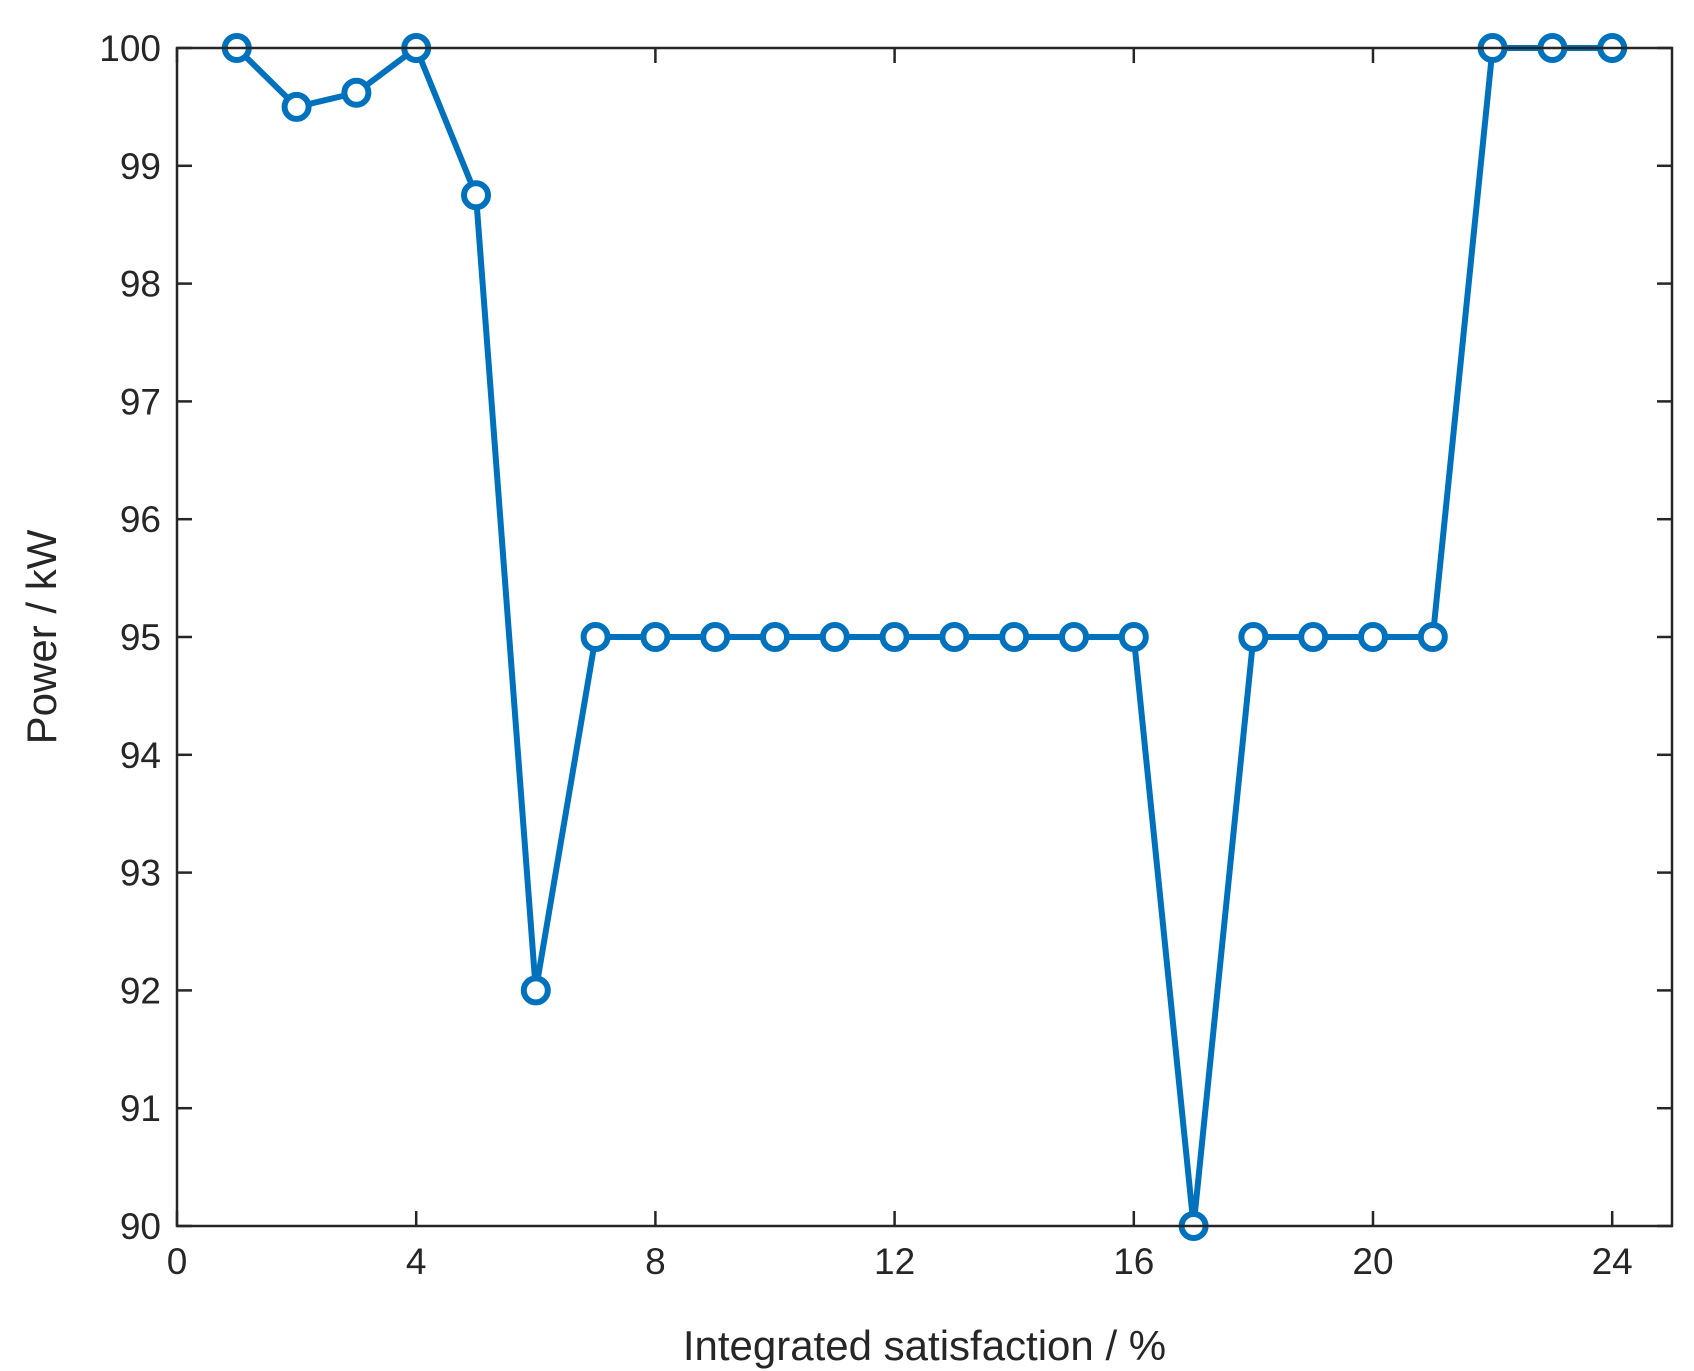 The height and width of the screenshot is (1371, 1694). What do you see at coordinates (140, 166) in the screenshot?
I see `y-tick-label: 99` at bounding box center [140, 166].